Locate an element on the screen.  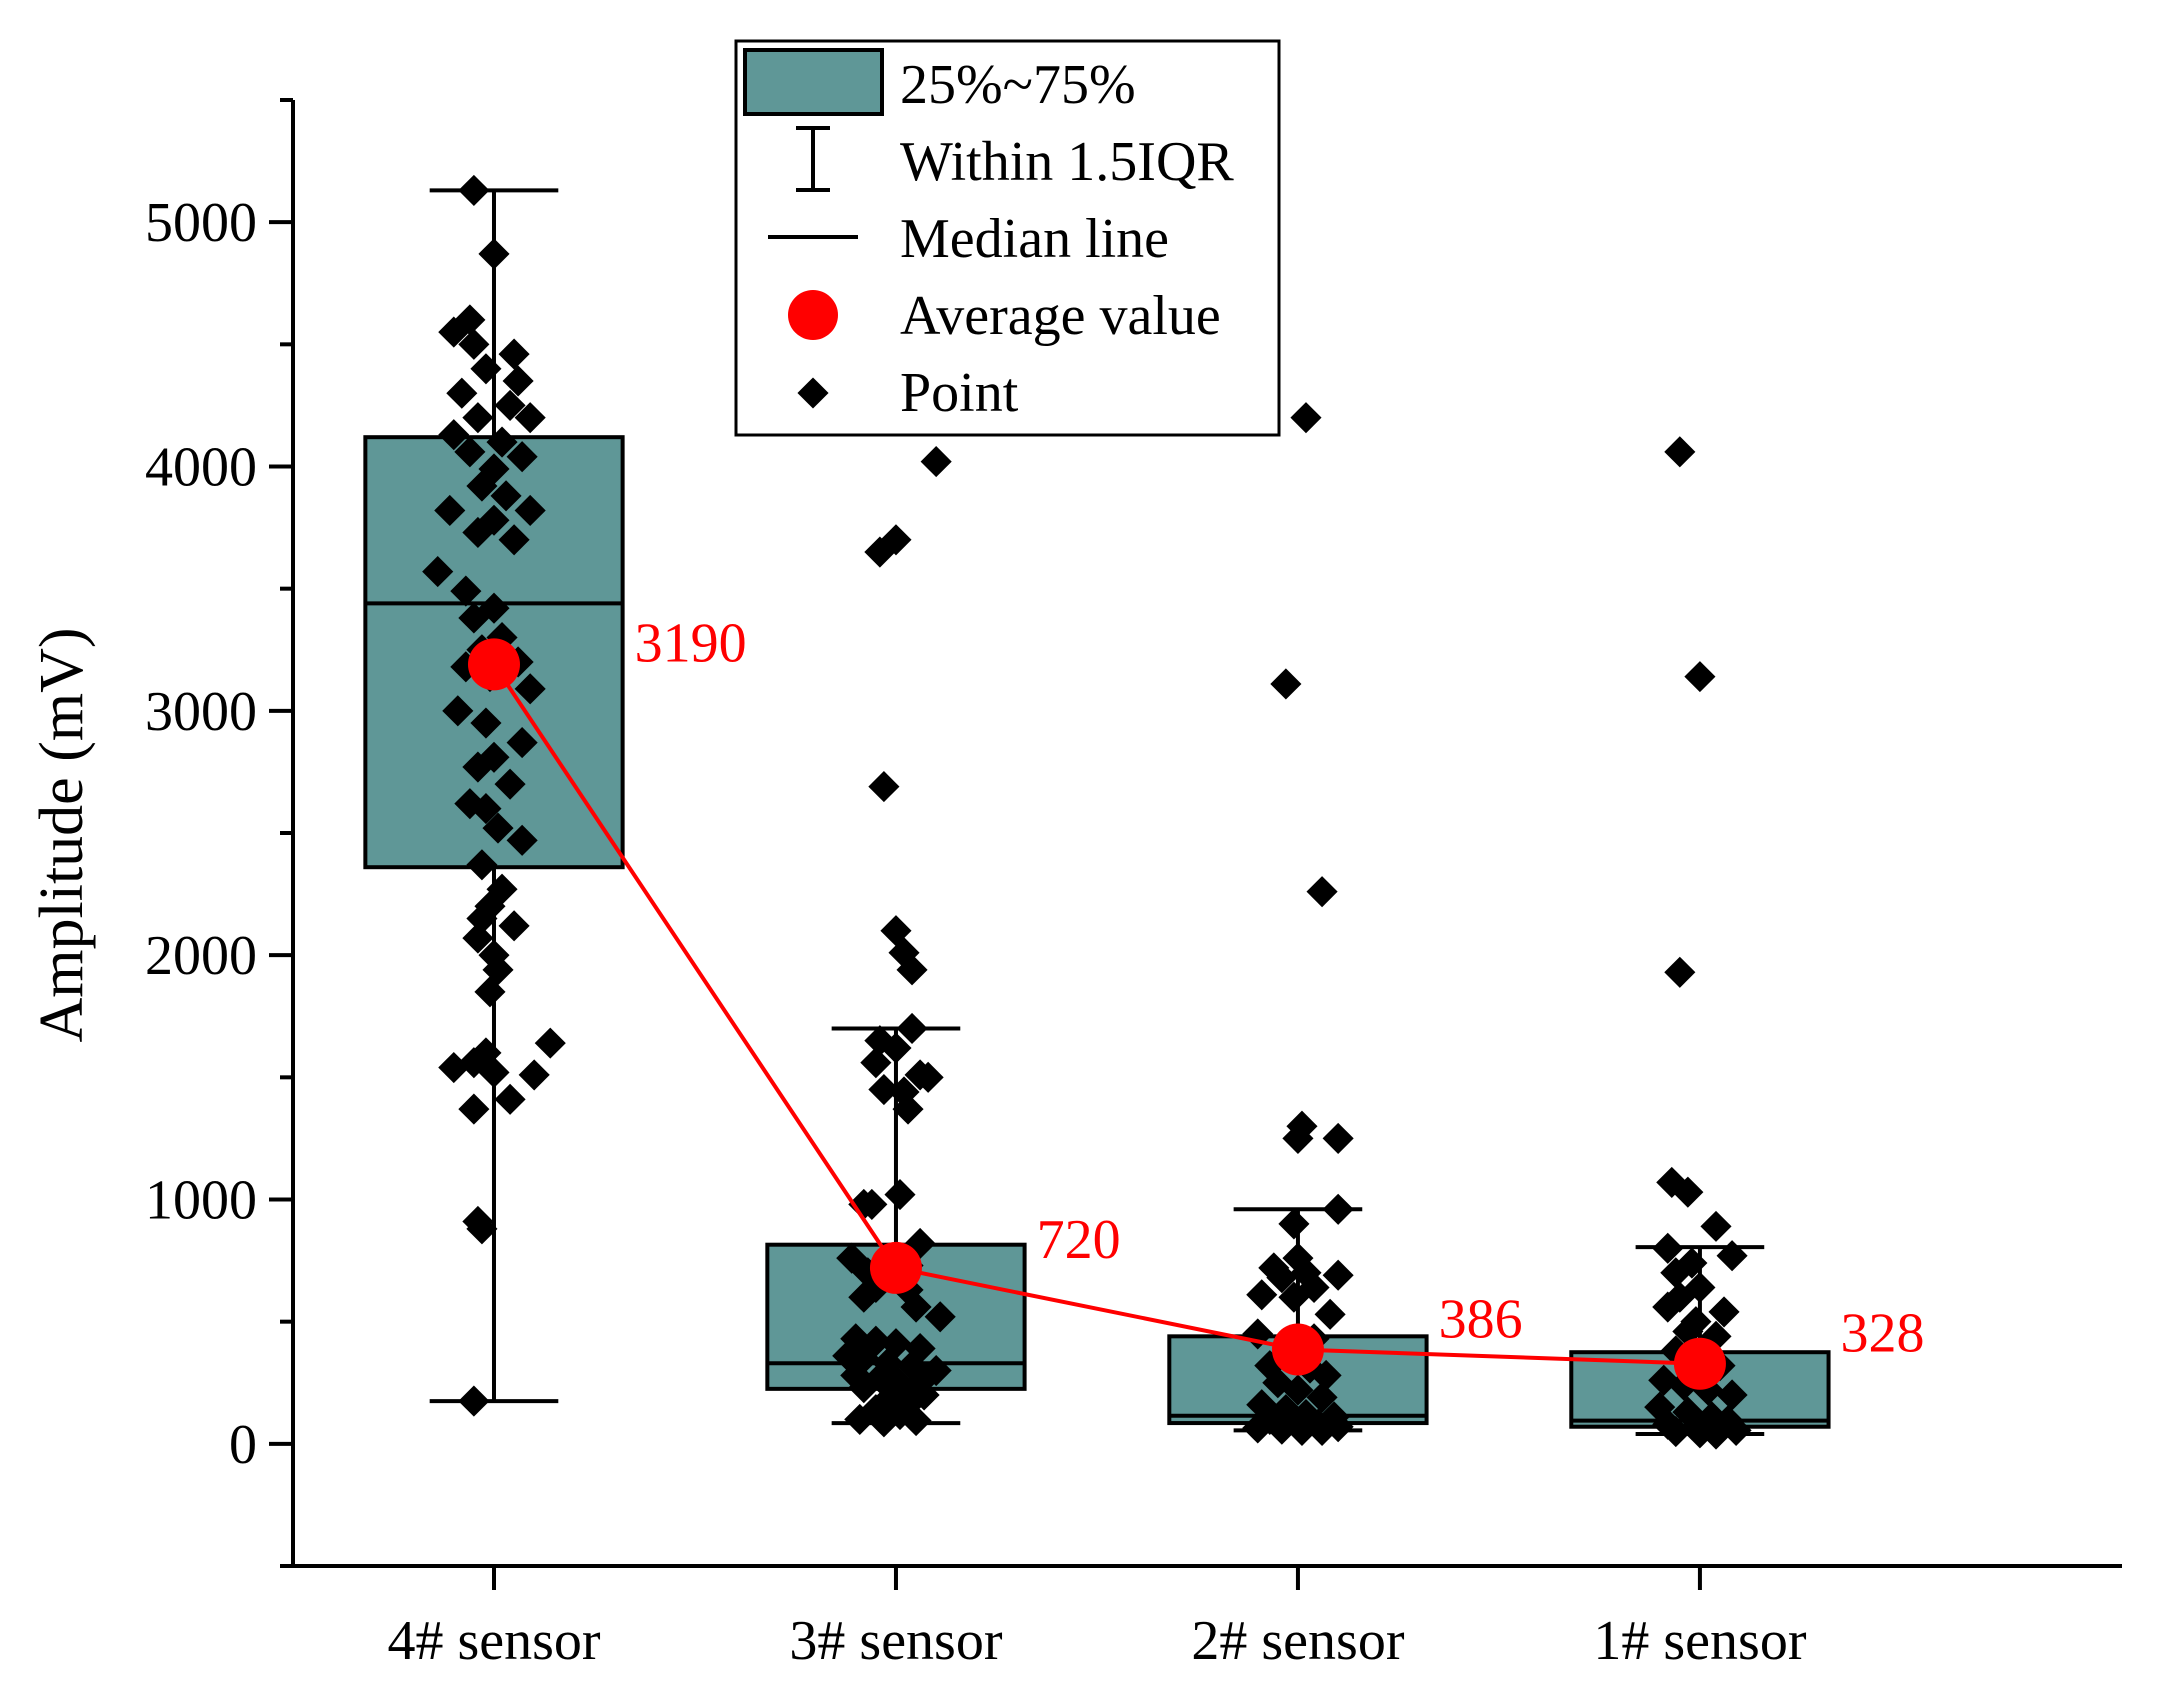
y-axis-title: Amplitude (mV) is located at coordinates (62, 835).